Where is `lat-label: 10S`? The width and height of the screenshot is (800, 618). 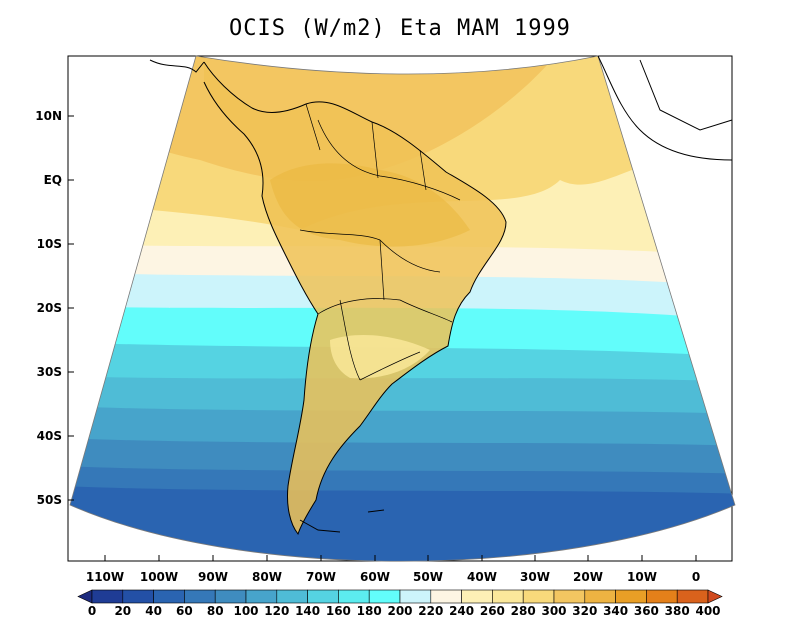
lat-label: 10S is located at coordinates (49, 244).